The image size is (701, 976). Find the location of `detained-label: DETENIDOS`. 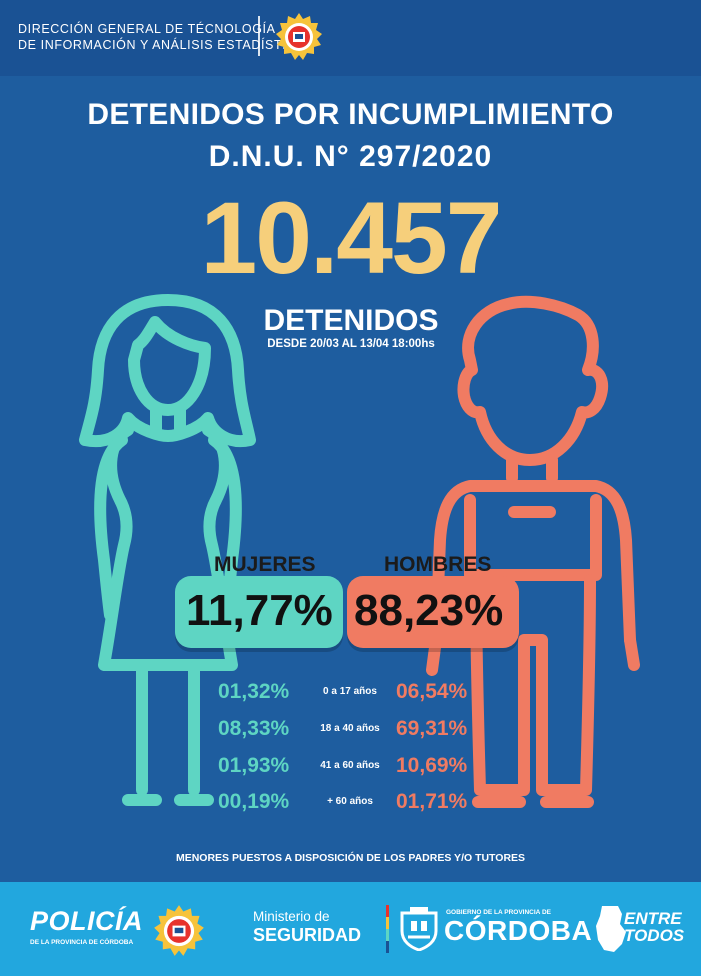

detained-label: DETENIDOS is located at coordinates (351, 320).